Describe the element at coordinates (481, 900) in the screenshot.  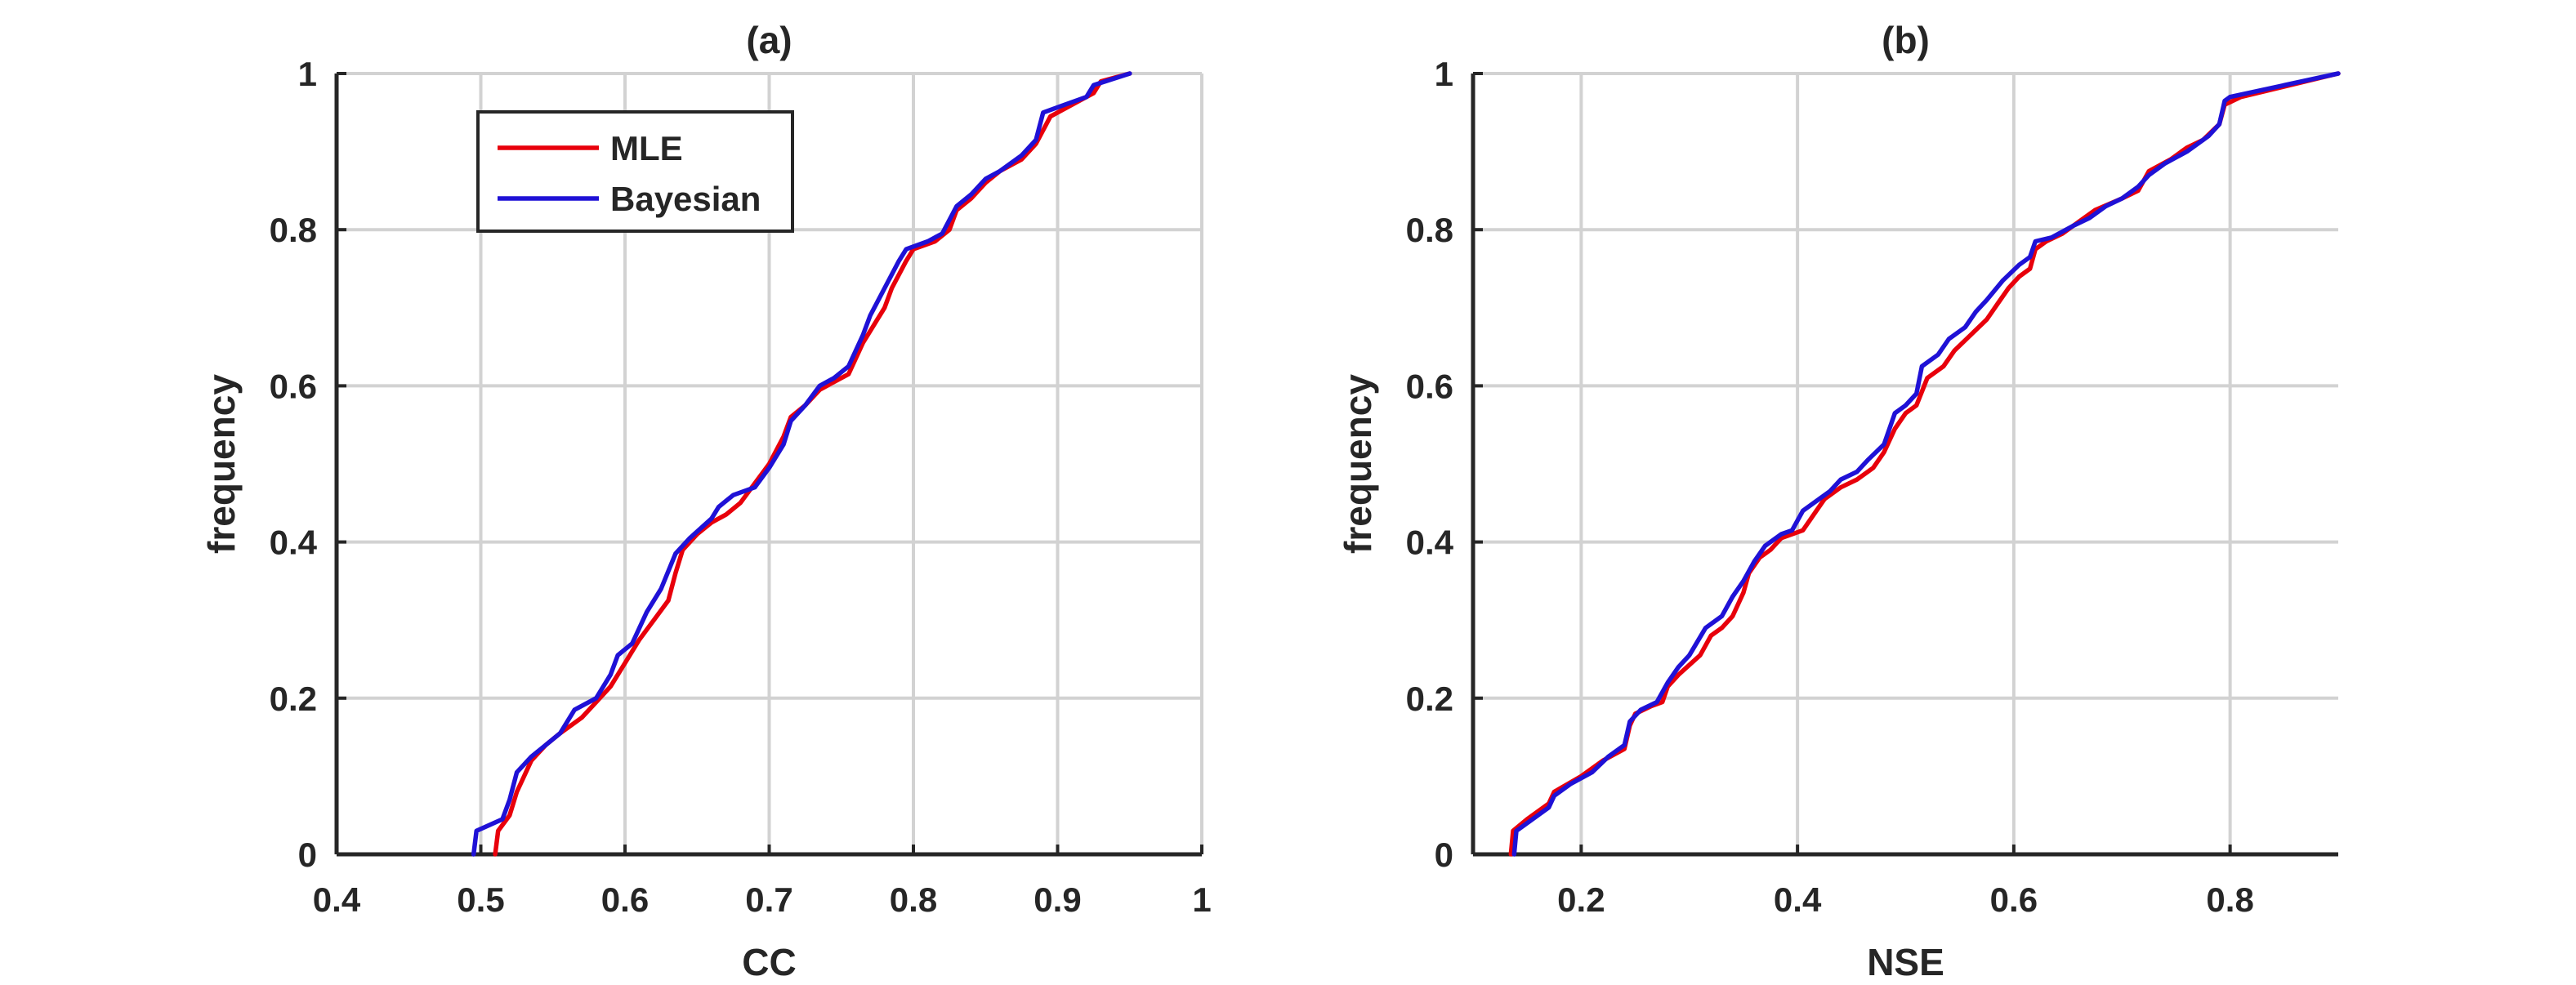
I see `x-tick-label: 0.5` at that location.